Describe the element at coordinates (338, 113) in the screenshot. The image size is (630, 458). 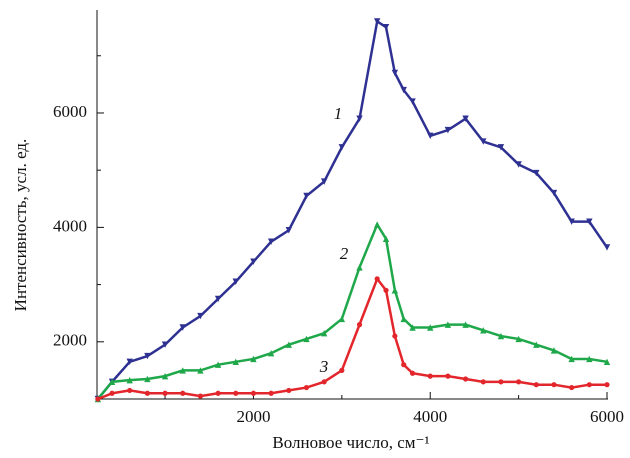
I see `series-label: 1` at that location.